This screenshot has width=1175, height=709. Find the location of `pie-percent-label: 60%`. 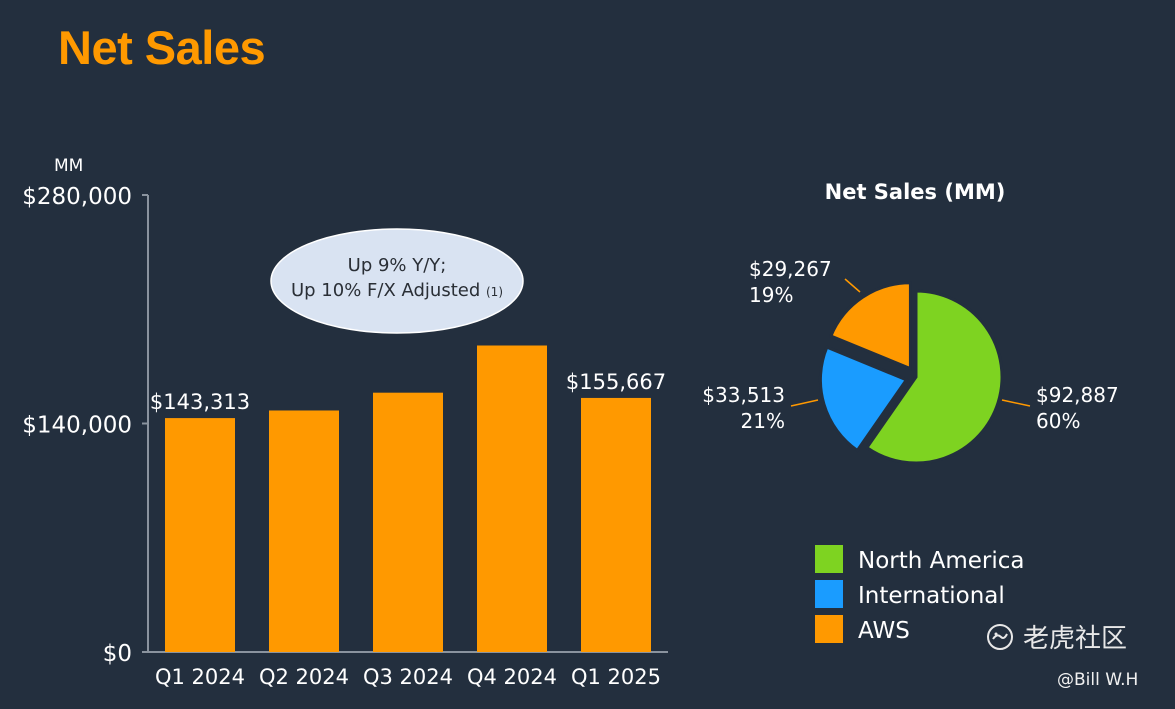

pie-percent-label: 60% is located at coordinates (1058, 421).